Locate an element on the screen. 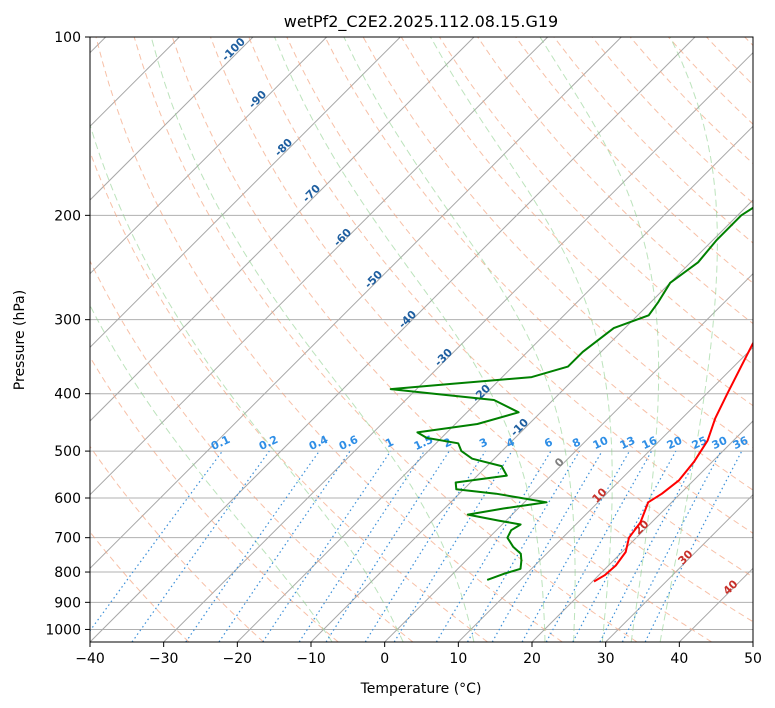 This screenshot has height=708, width=775. x-tick-label: 10 is located at coordinates (458, 659).